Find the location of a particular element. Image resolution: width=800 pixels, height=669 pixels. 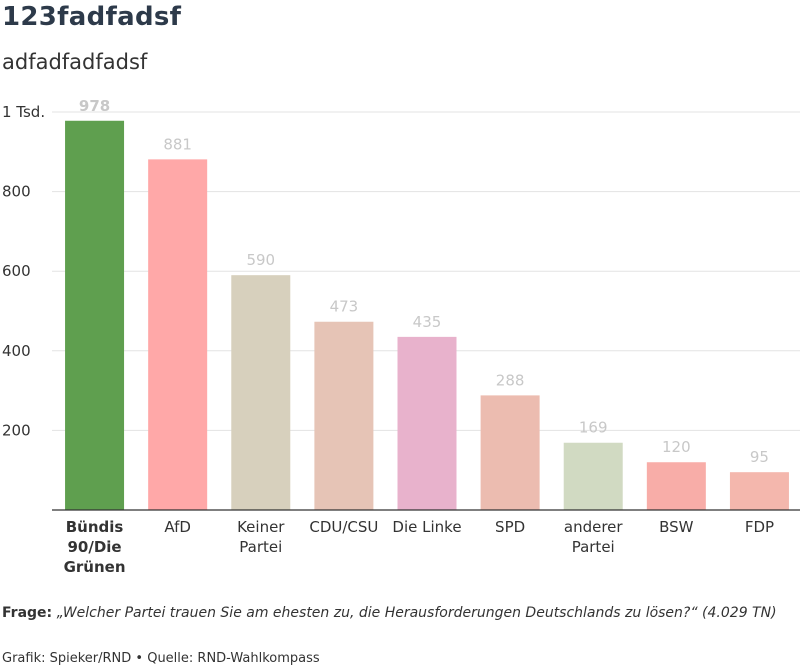

category-label: CDU/CSU is located at coordinates (343, 527).